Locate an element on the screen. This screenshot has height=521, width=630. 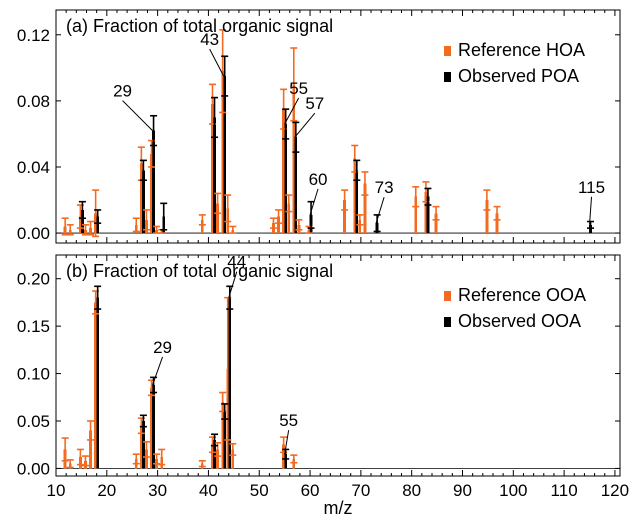
legend-label: Observed OOA is located at coordinates (519, 321).